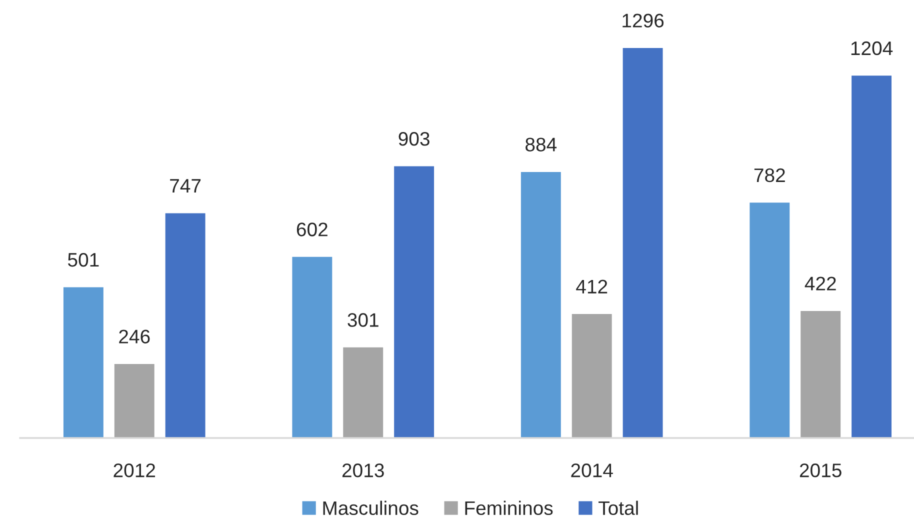  Describe the element at coordinates (83, 259) in the screenshot. I see `data-label: 501` at that location.